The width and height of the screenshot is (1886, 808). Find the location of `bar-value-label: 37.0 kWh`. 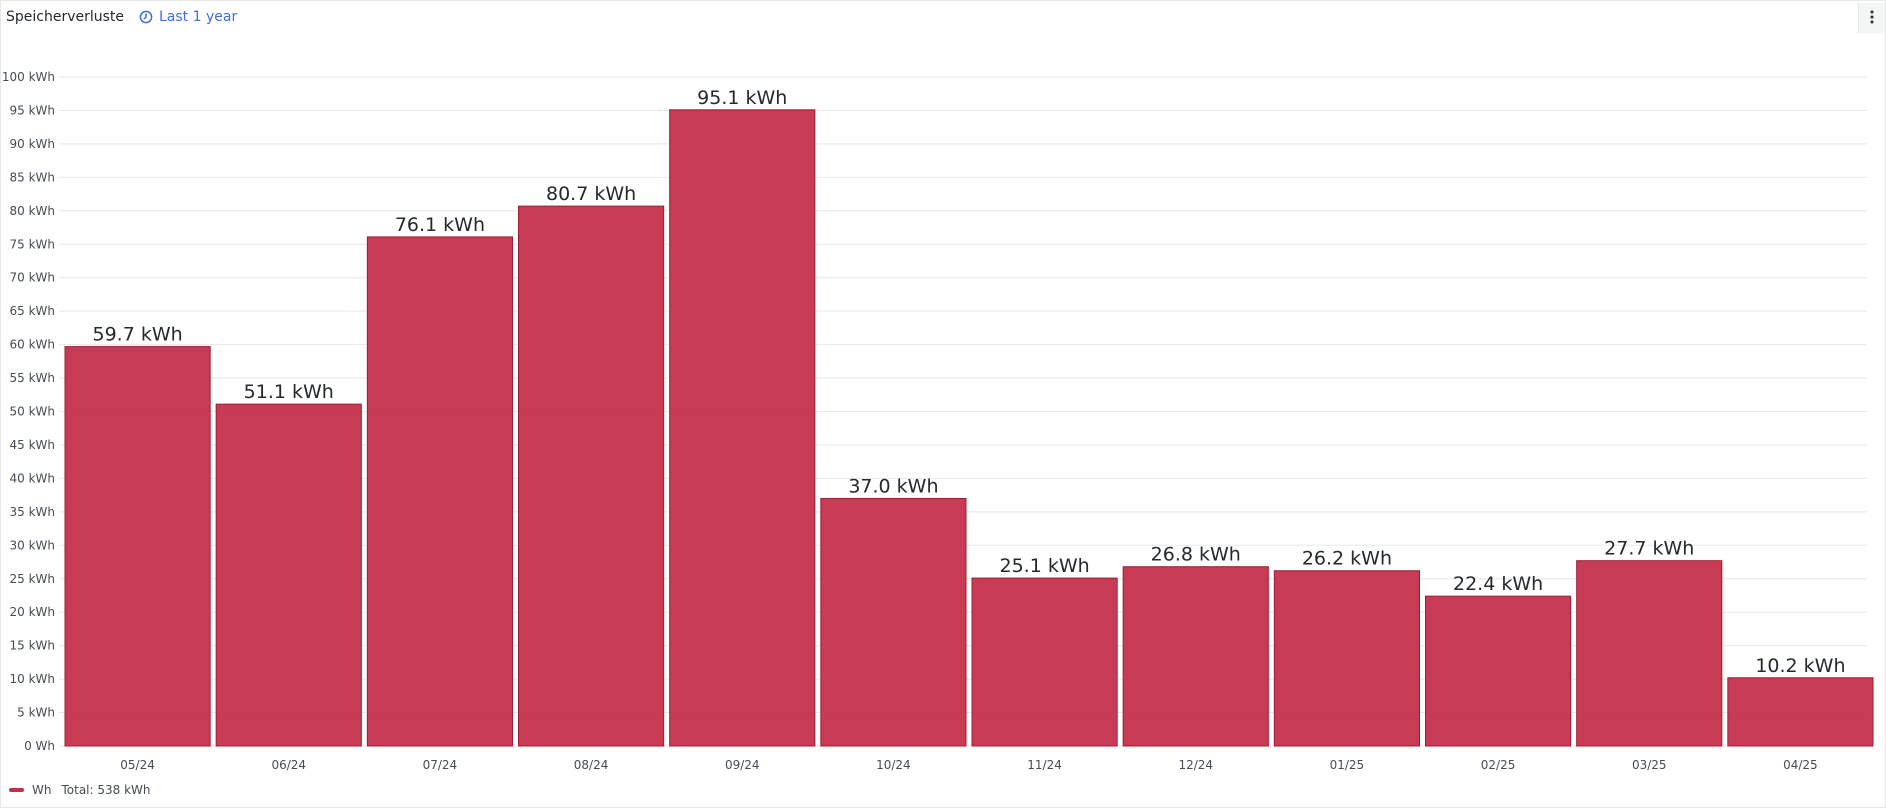

bar-value-label: 37.0 kWh is located at coordinates (893, 486).